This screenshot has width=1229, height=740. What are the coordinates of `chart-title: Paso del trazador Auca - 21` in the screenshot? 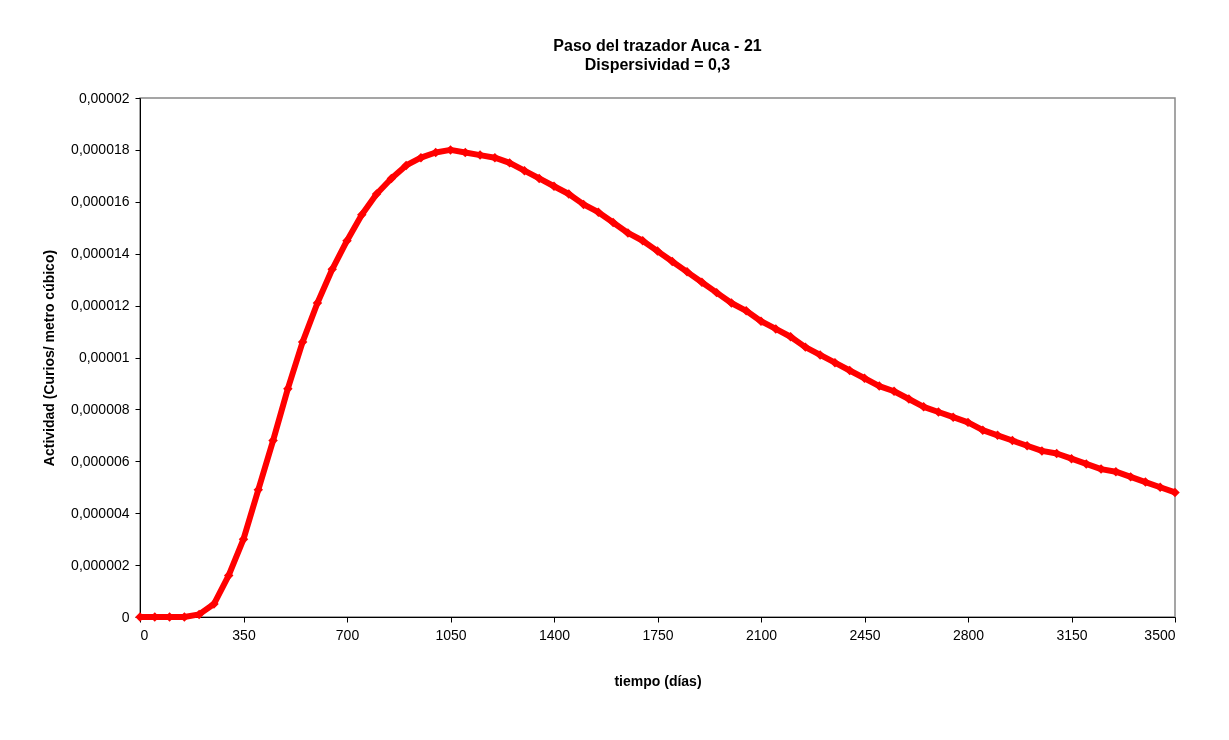 It's located at (657, 45).